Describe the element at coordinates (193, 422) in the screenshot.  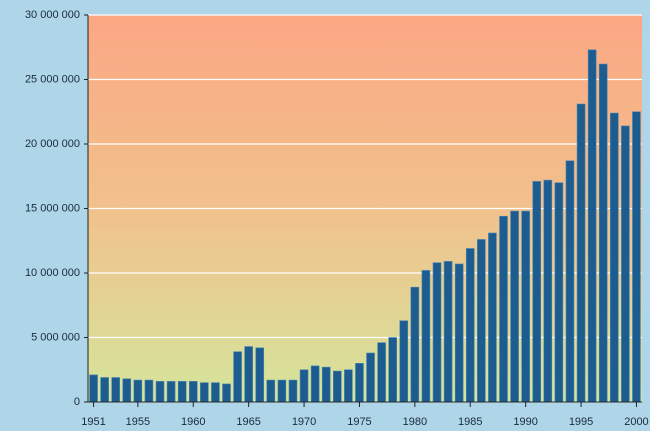
I see `x-tick-label: 1960` at that location.